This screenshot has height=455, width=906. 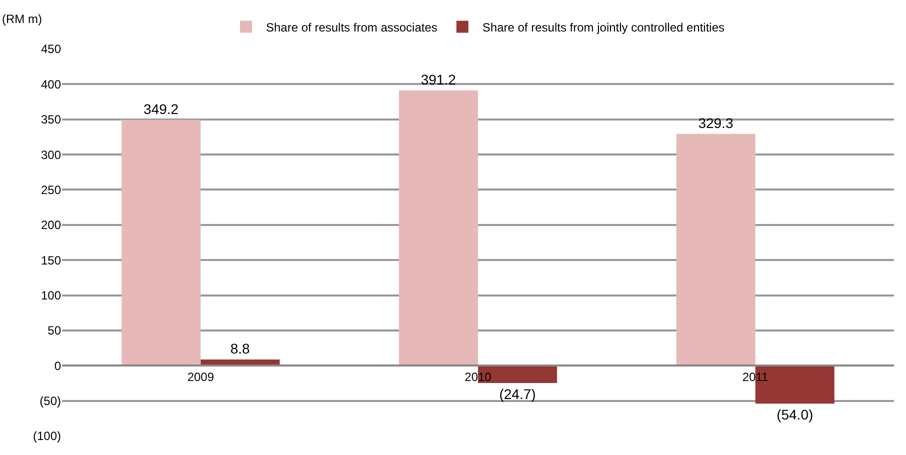 What do you see at coordinates (795, 414) in the screenshot?
I see `data-label: (54.0)` at bounding box center [795, 414].